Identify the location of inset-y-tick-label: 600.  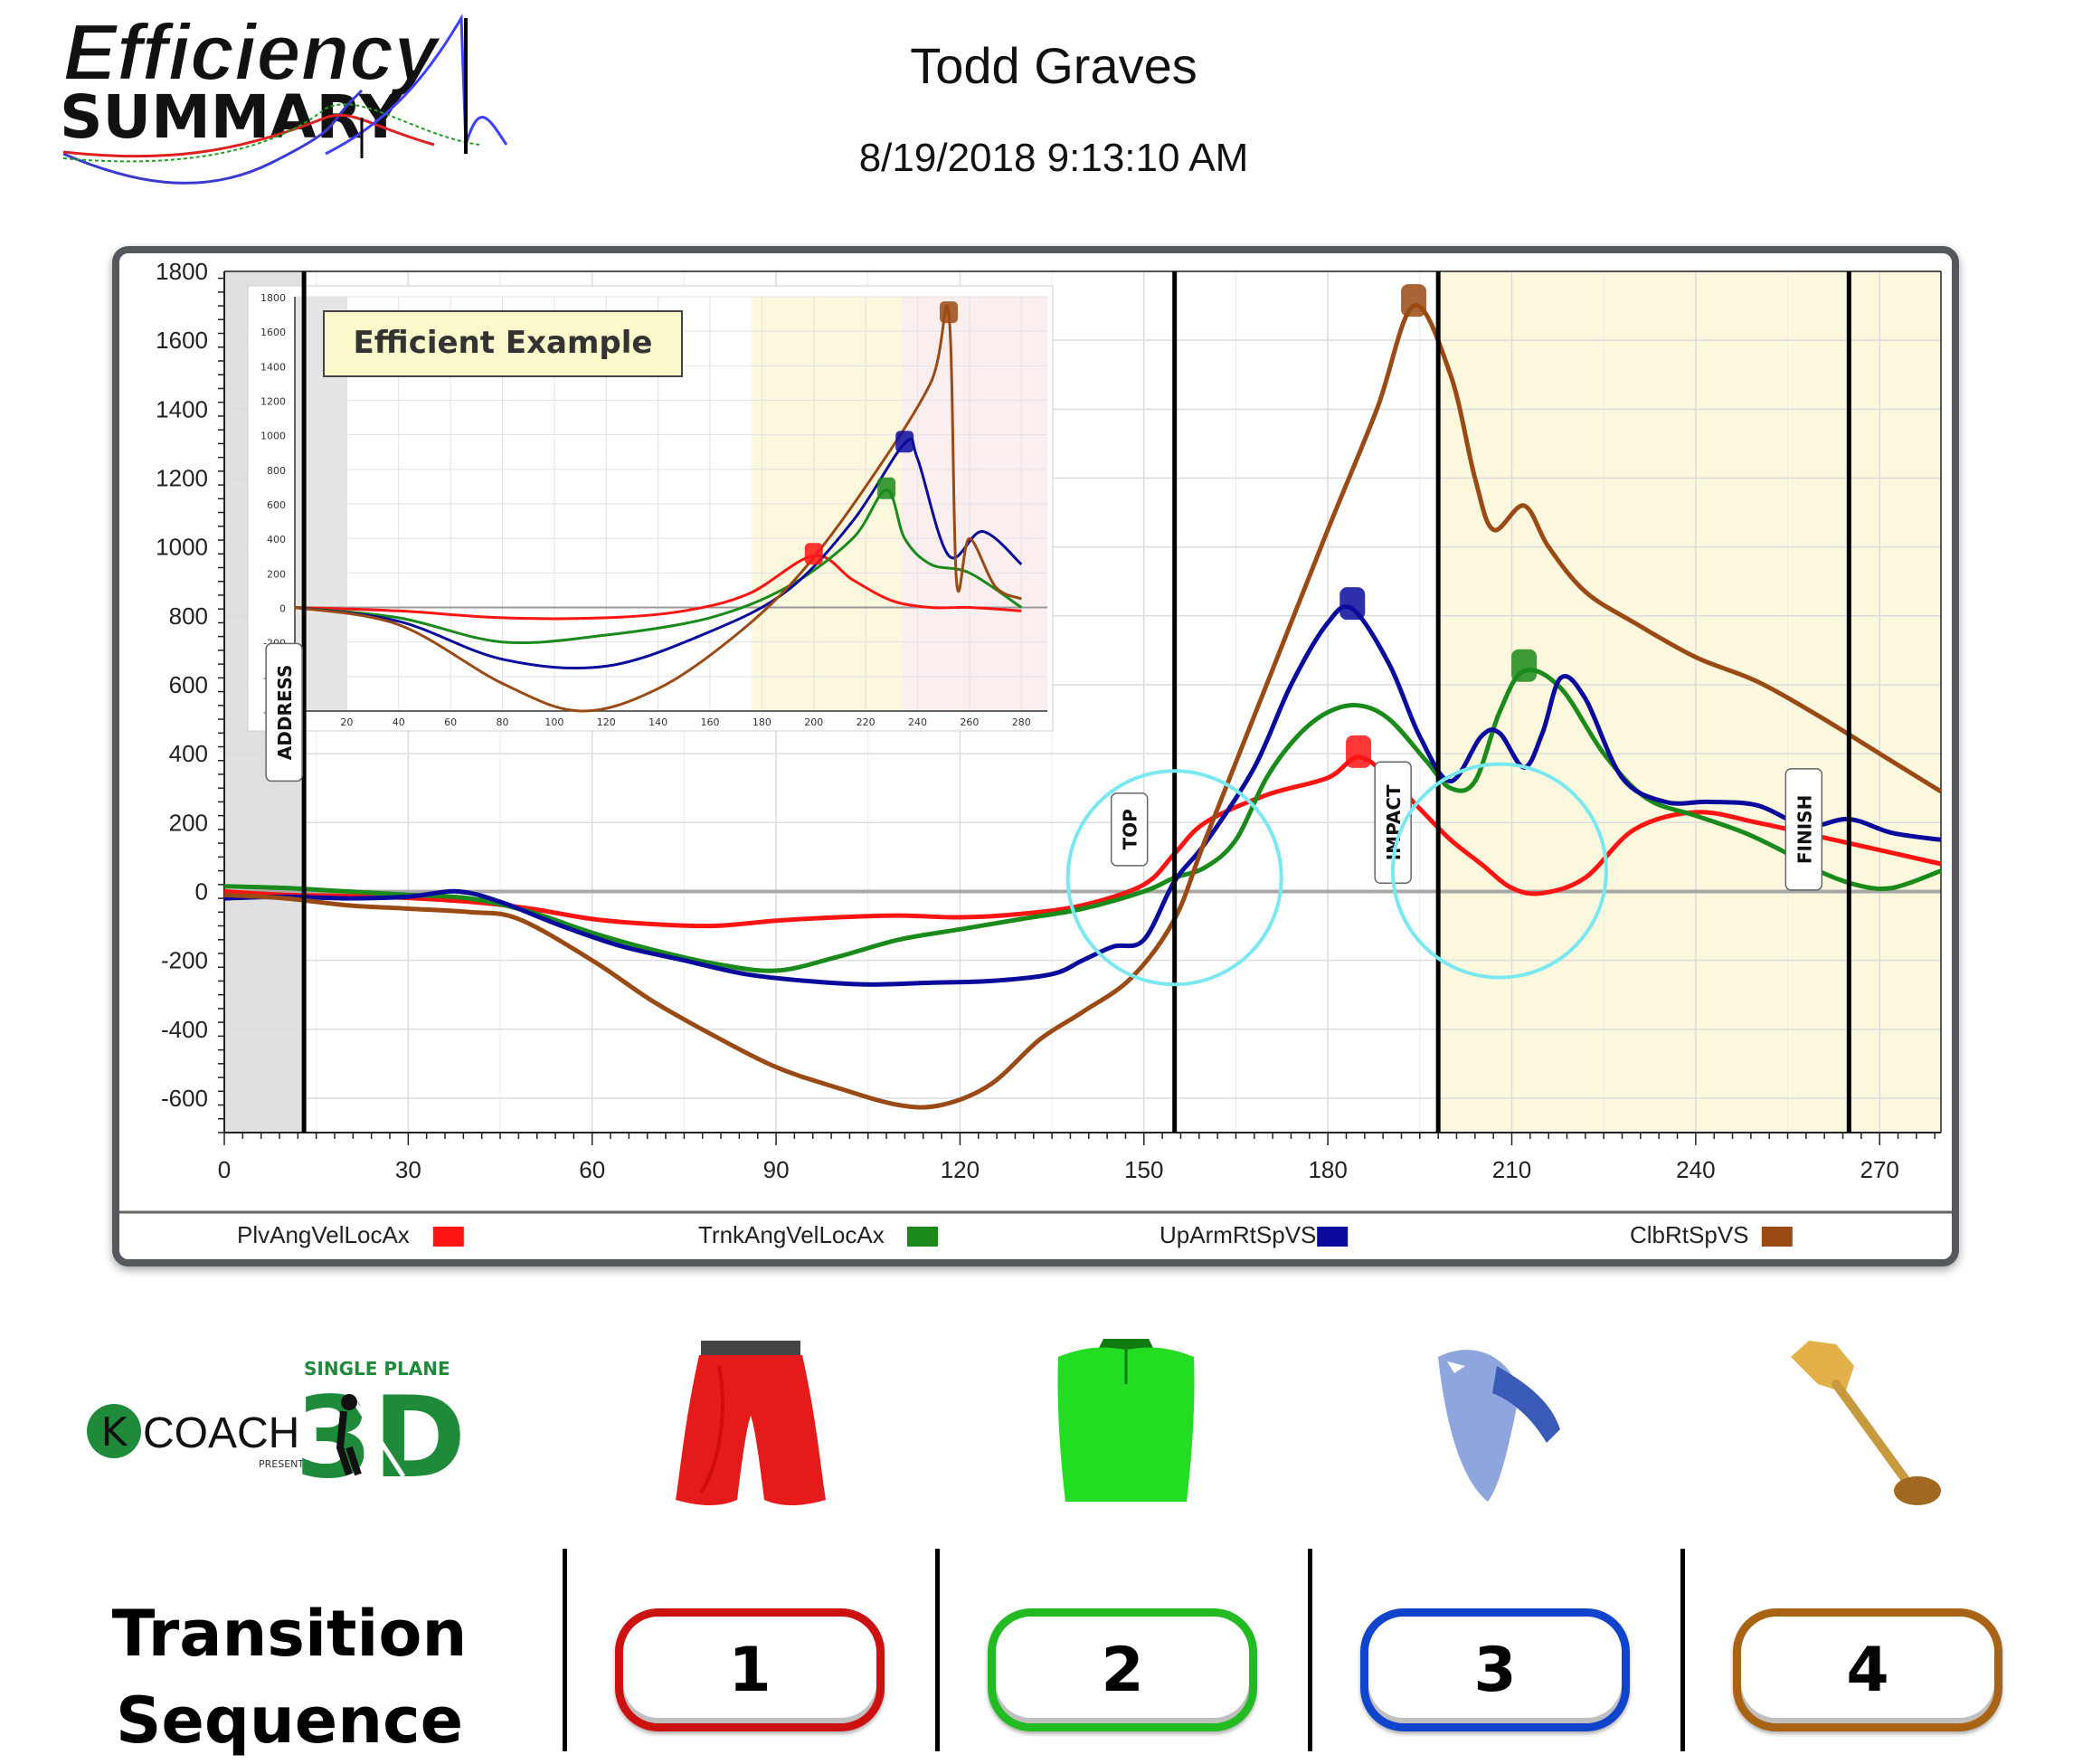
(276, 505).